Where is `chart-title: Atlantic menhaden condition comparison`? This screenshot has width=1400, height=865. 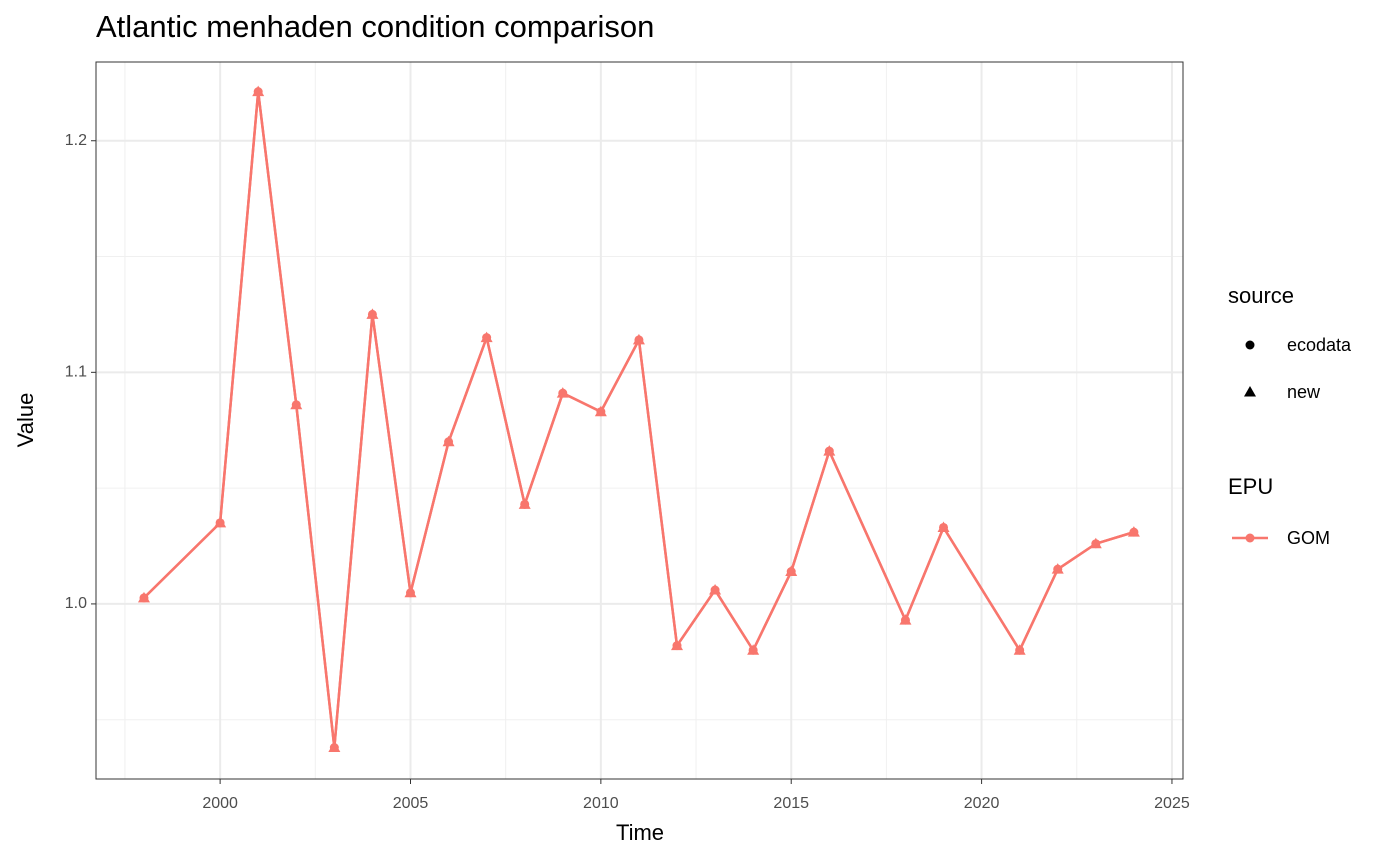
chart-title: Atlantic menhaden condition comparison is located at coordinates (375, 26).